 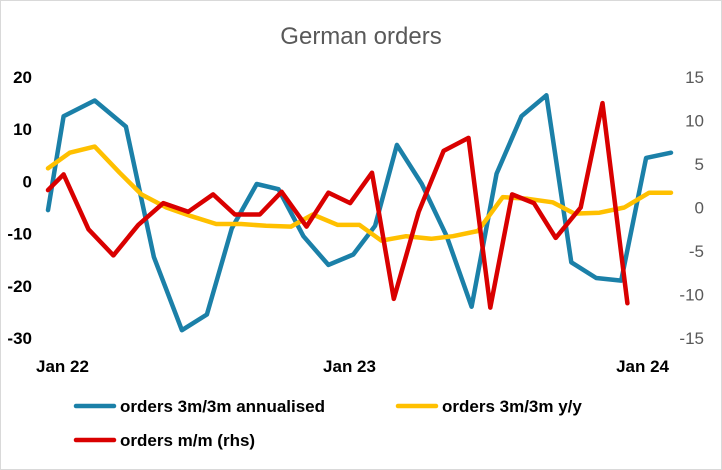 I want to click on left-tick-label: -30, so click(x=19, y=338).